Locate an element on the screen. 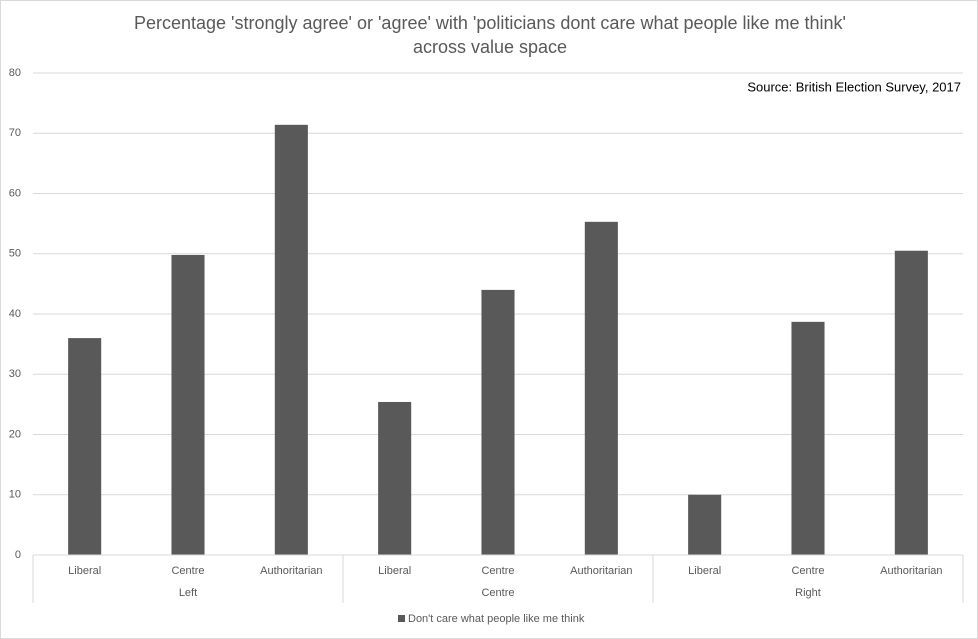  x-group-label: Centre is located at coordinates (497, 593).